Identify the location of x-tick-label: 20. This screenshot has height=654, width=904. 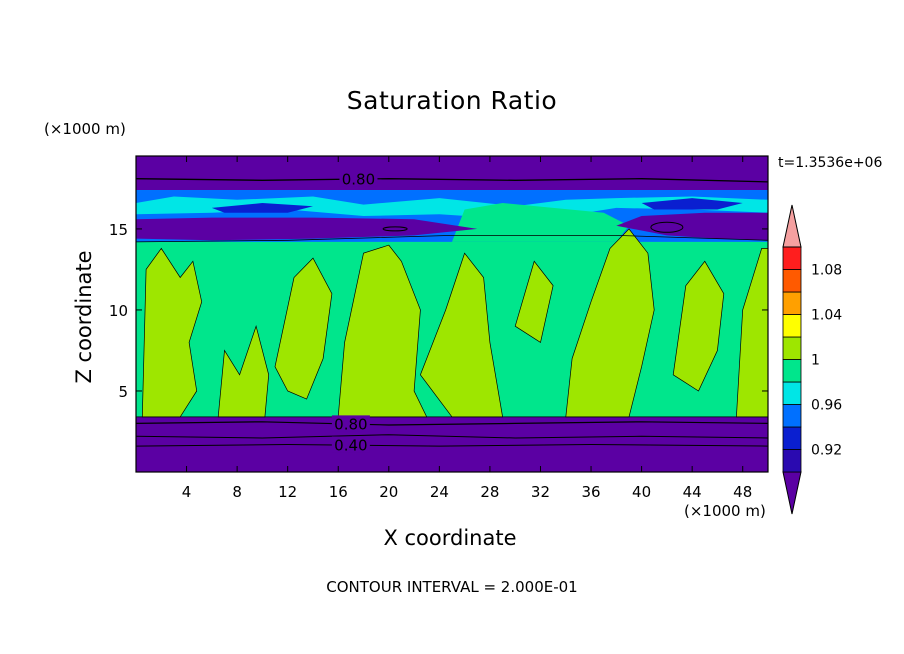
(388, 492).